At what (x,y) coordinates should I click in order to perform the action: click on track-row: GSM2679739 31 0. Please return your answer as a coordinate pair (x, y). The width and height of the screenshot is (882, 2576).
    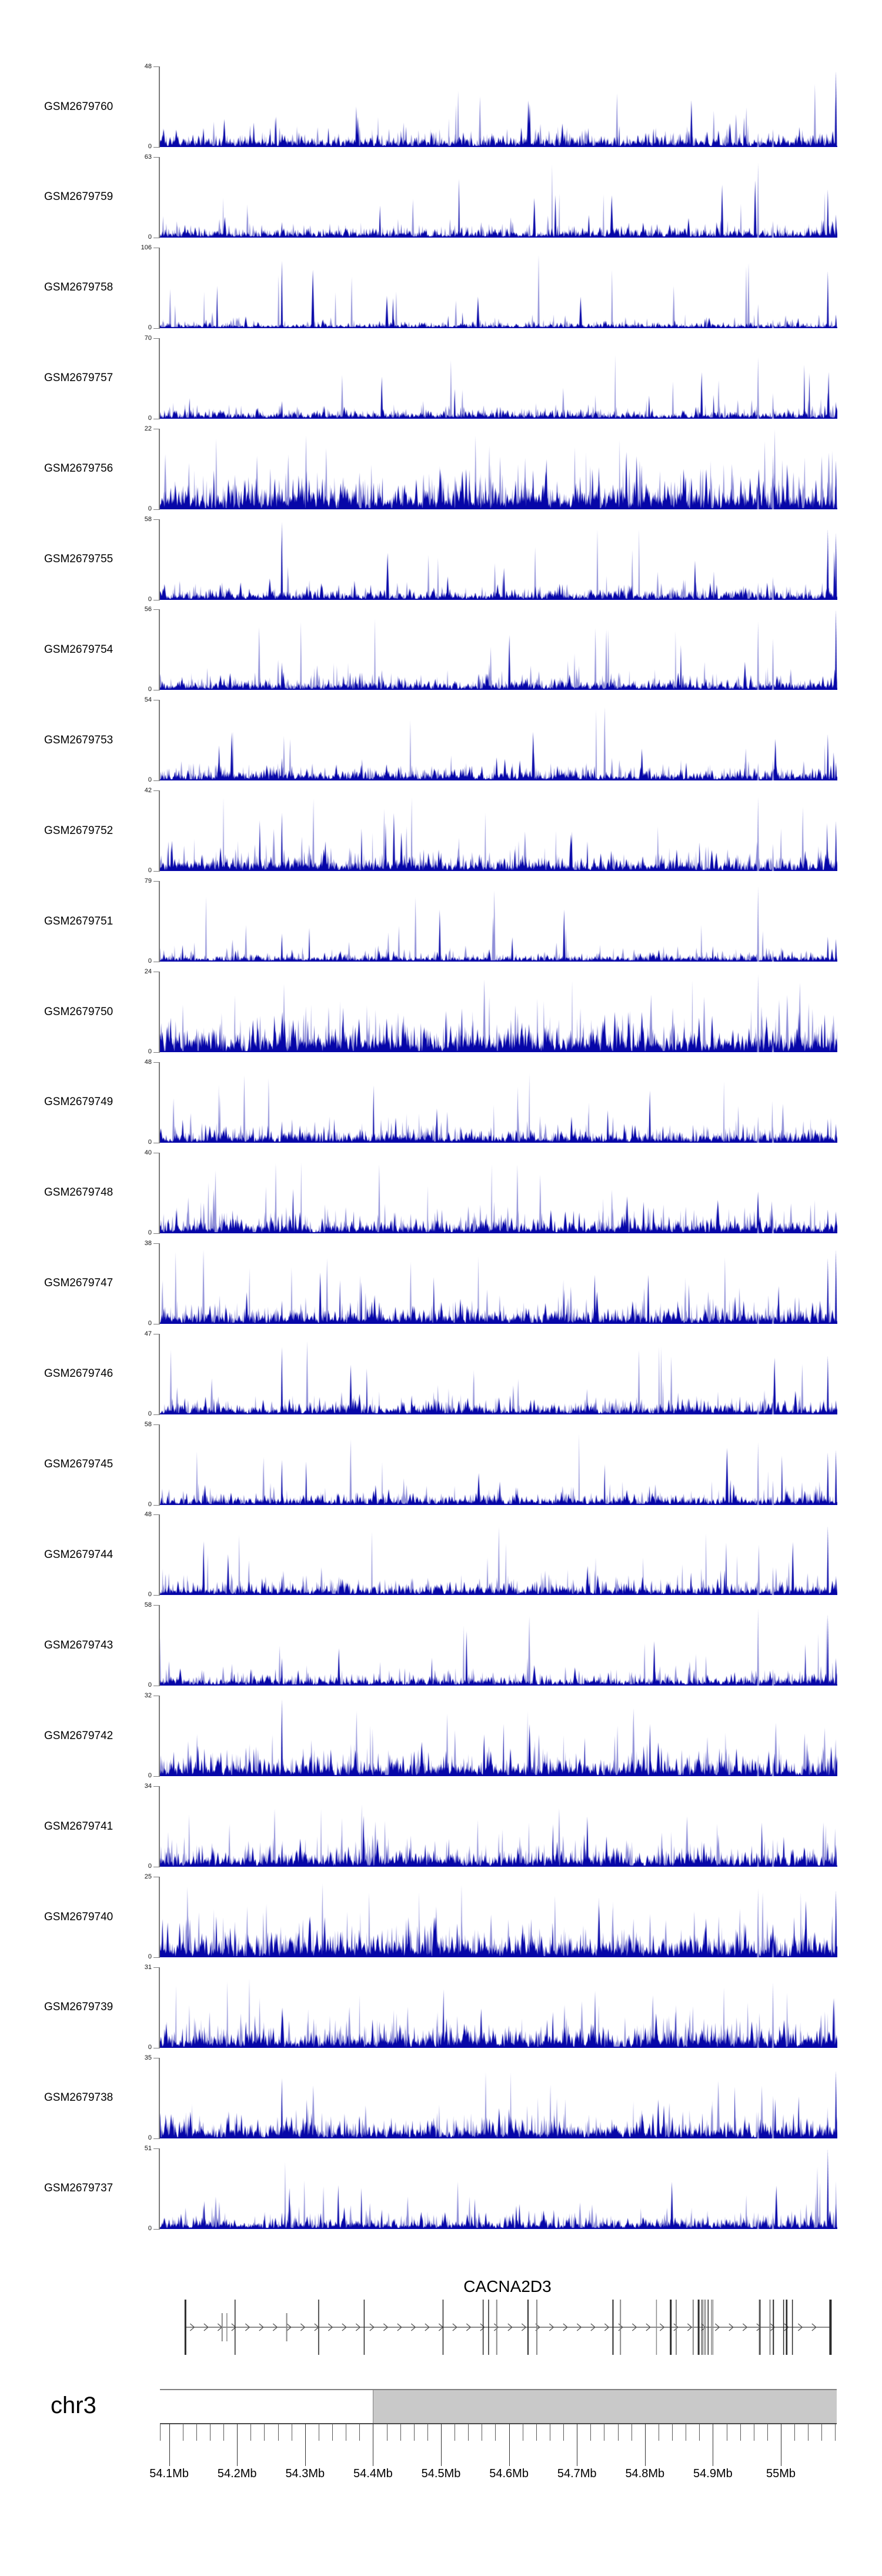
    Looking at the image, I should click on (441, 2007).